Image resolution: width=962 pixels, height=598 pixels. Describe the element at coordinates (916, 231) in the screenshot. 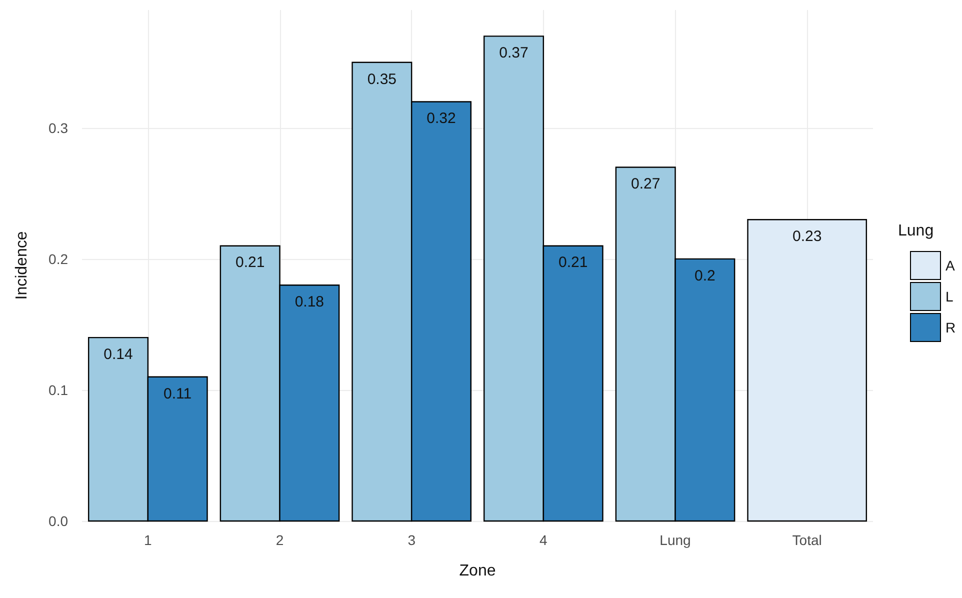

I see `legend-title: Lung` at that location.